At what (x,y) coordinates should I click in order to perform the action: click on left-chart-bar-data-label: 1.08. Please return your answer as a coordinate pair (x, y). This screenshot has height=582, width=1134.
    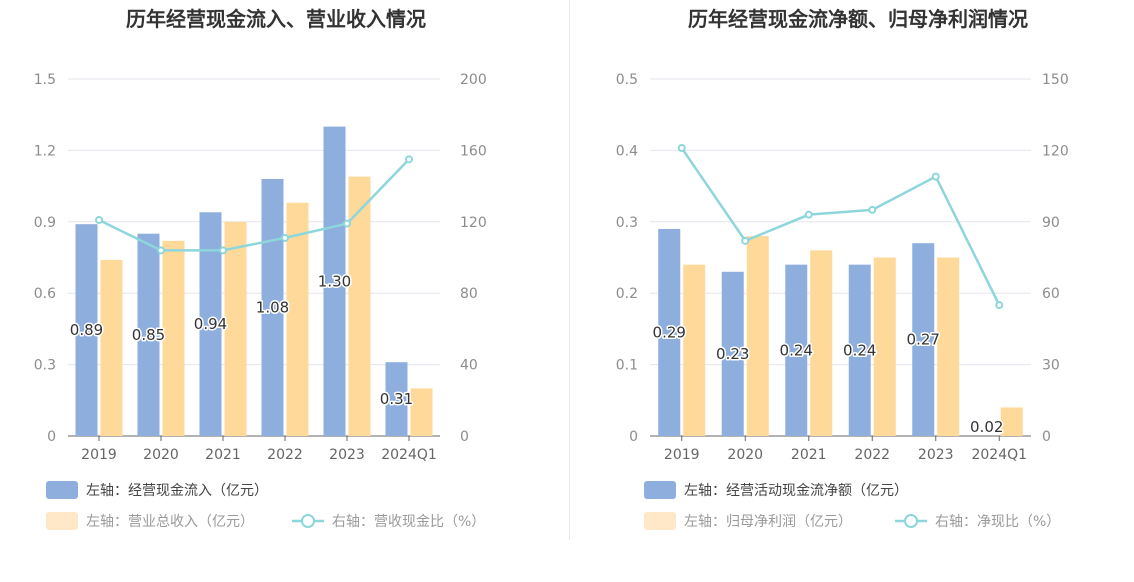
    Looking at the image, I should click on (272, 307).